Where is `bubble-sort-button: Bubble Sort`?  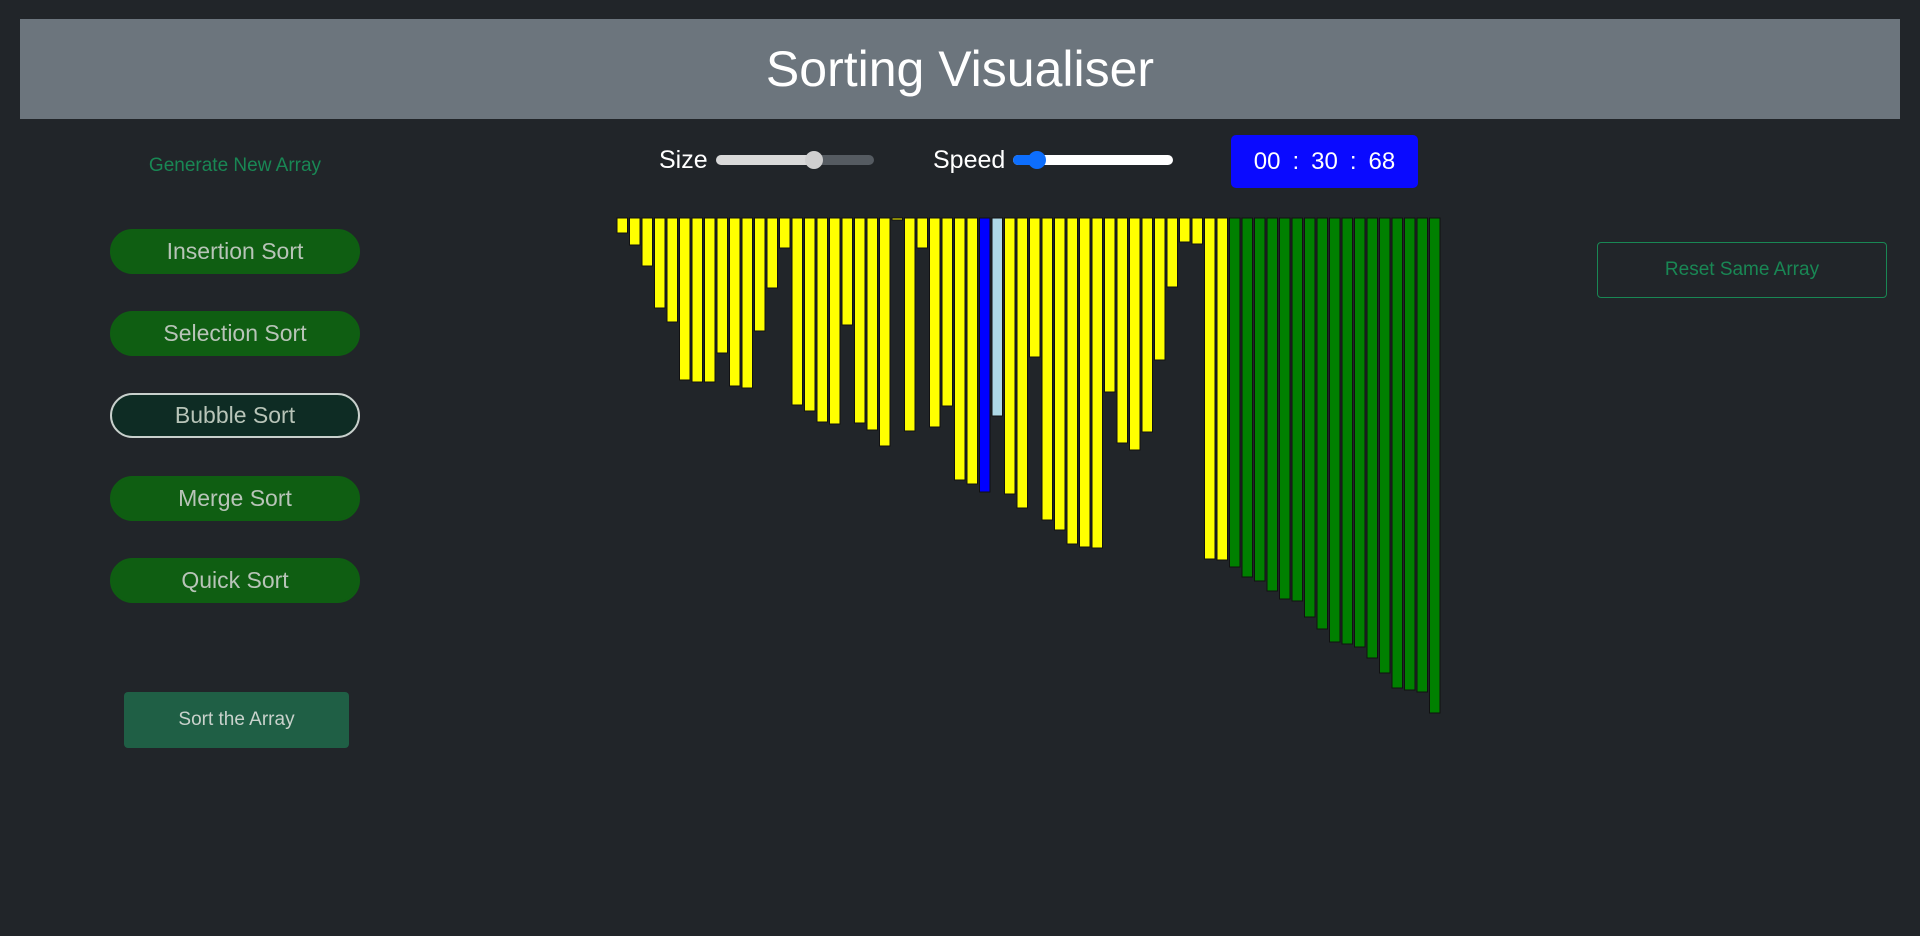
bubble-sort-button: Bubble Sort is located at coordinates (235, 415).